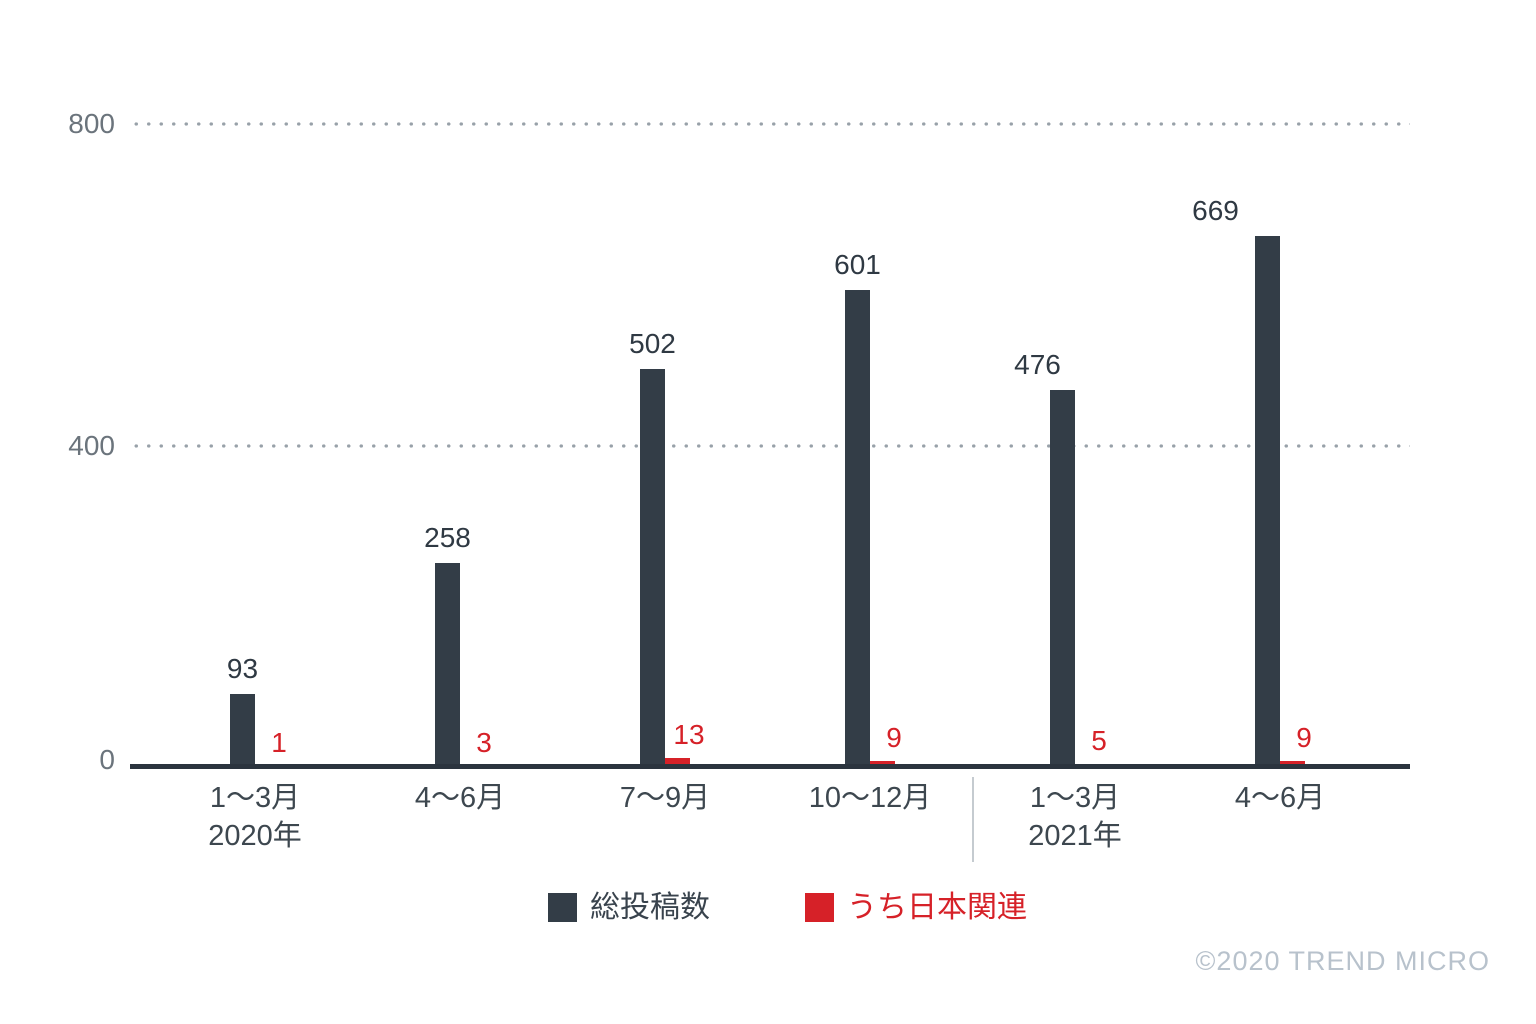  What do you see at coordinates (770, 766) in the screenshot?
I see `x-axis-line` at bounding box center [770, 766].